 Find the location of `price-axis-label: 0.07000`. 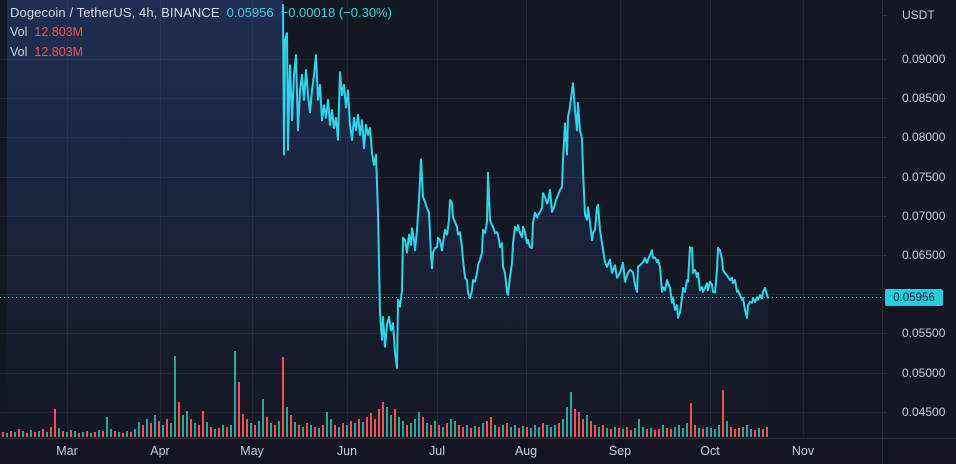

price-axis-label: 0.07000 is located at coordinates (924, 216).